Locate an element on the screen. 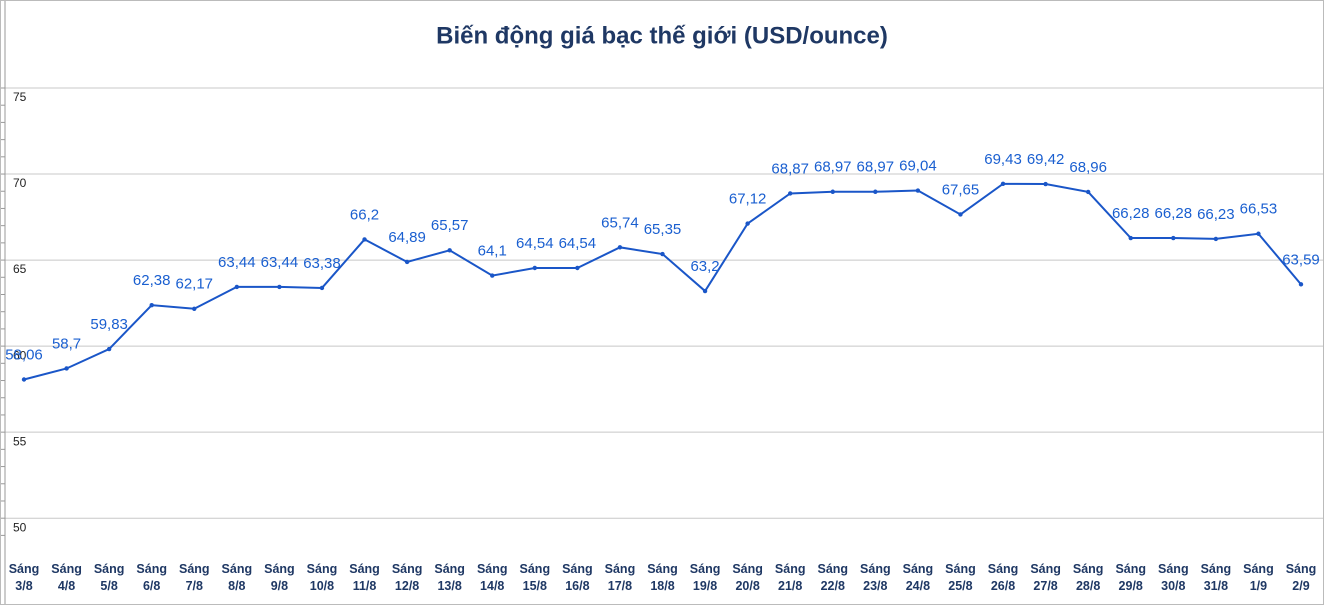 This screenshot has height=605, width=1324. x-tick-label: Sáng 1/9 is located at coordinates (1258, 577).